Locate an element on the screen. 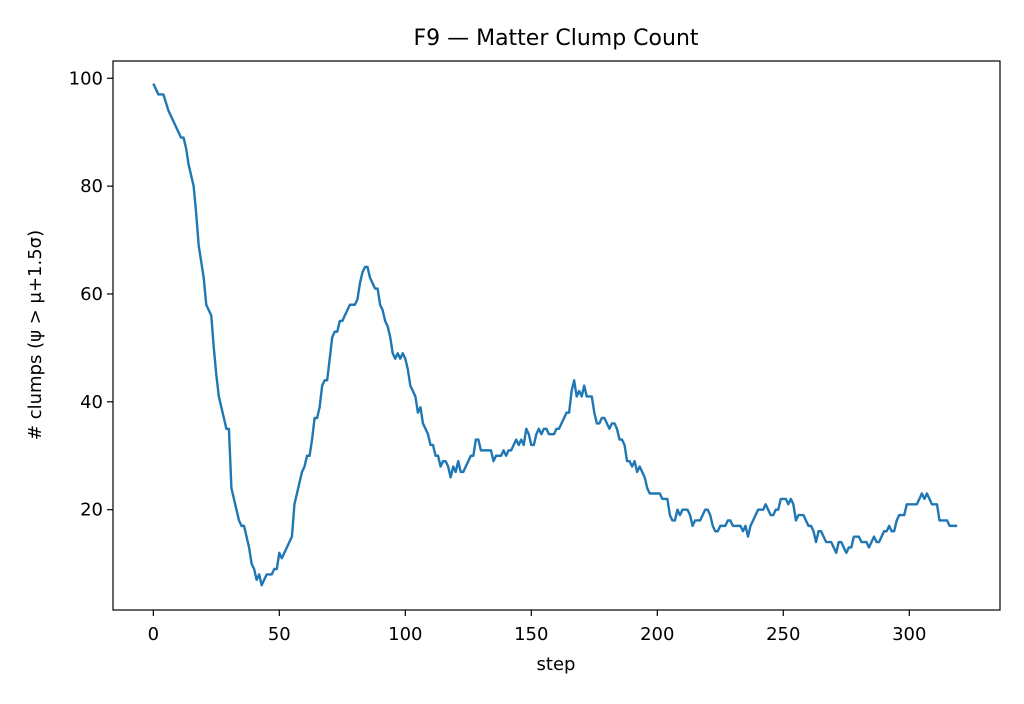  y-tick-label: 20 is located at coordinates (91, 510).